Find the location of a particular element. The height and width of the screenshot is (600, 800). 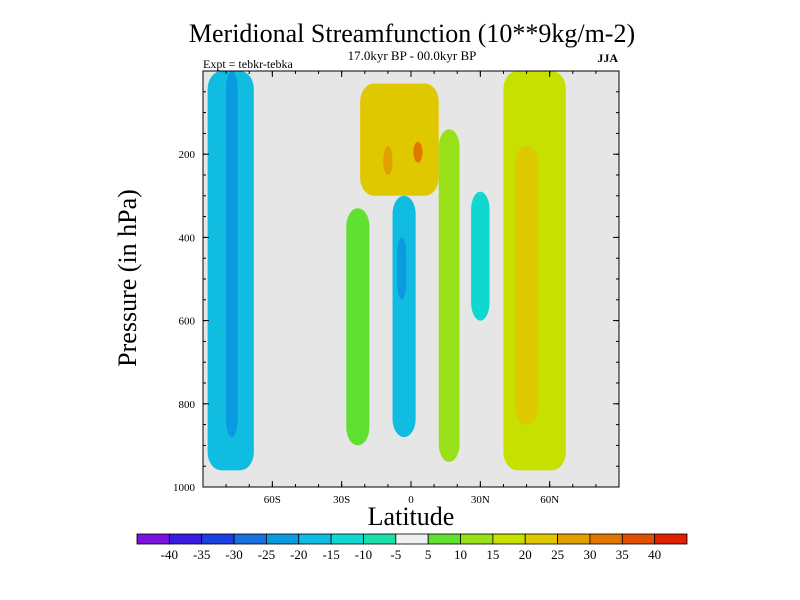

x-tick-label: 30N is located at coordinates (480, 500).